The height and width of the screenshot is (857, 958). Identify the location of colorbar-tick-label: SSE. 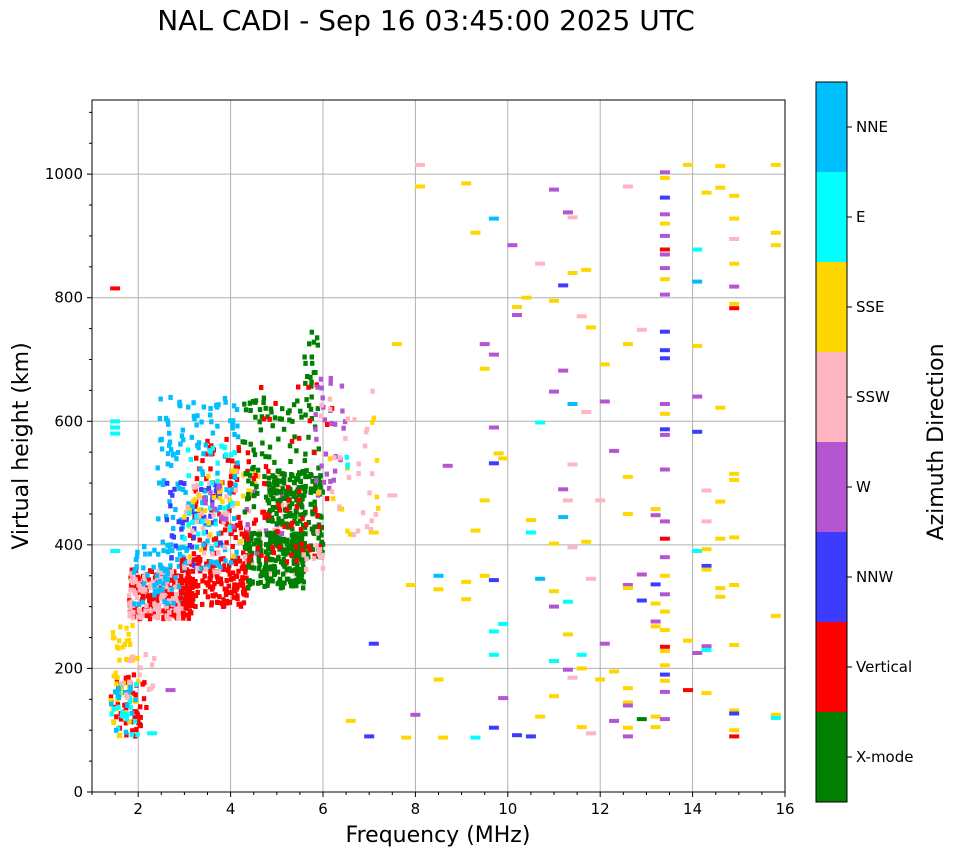
(870, 307).